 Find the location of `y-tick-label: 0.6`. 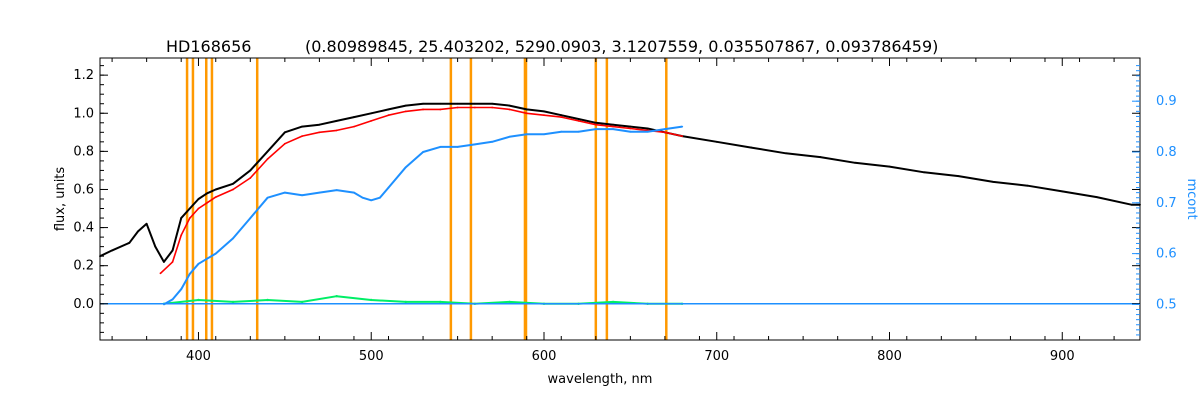

y-tick-label: 0.6 is located at coordinates (83, 189).